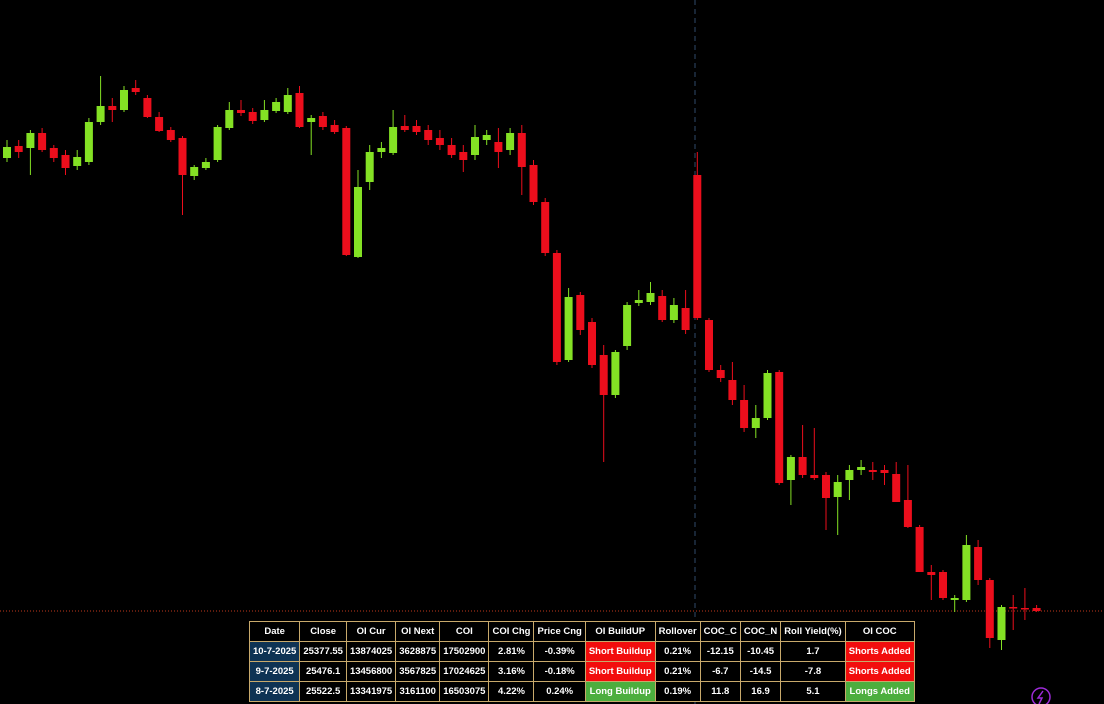 The width and height of the screenshot is (1104, 704). I want to click on lightning-icon, so click(1041, 695).